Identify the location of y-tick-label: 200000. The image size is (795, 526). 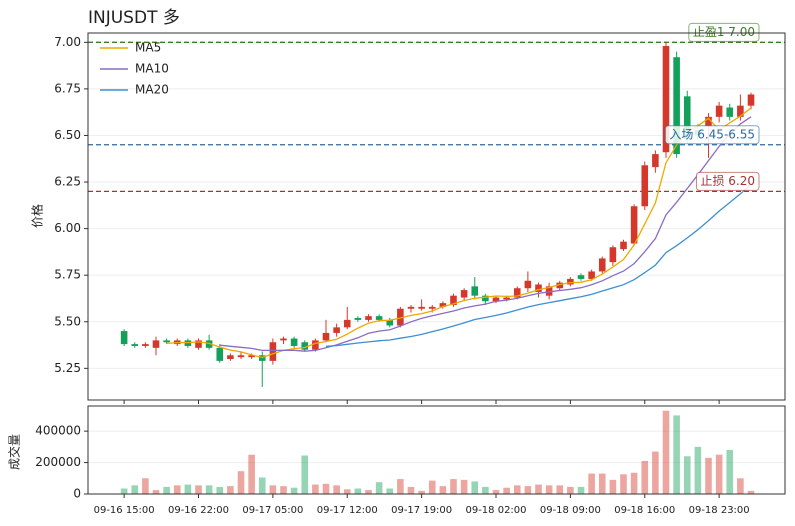
(58, 462).